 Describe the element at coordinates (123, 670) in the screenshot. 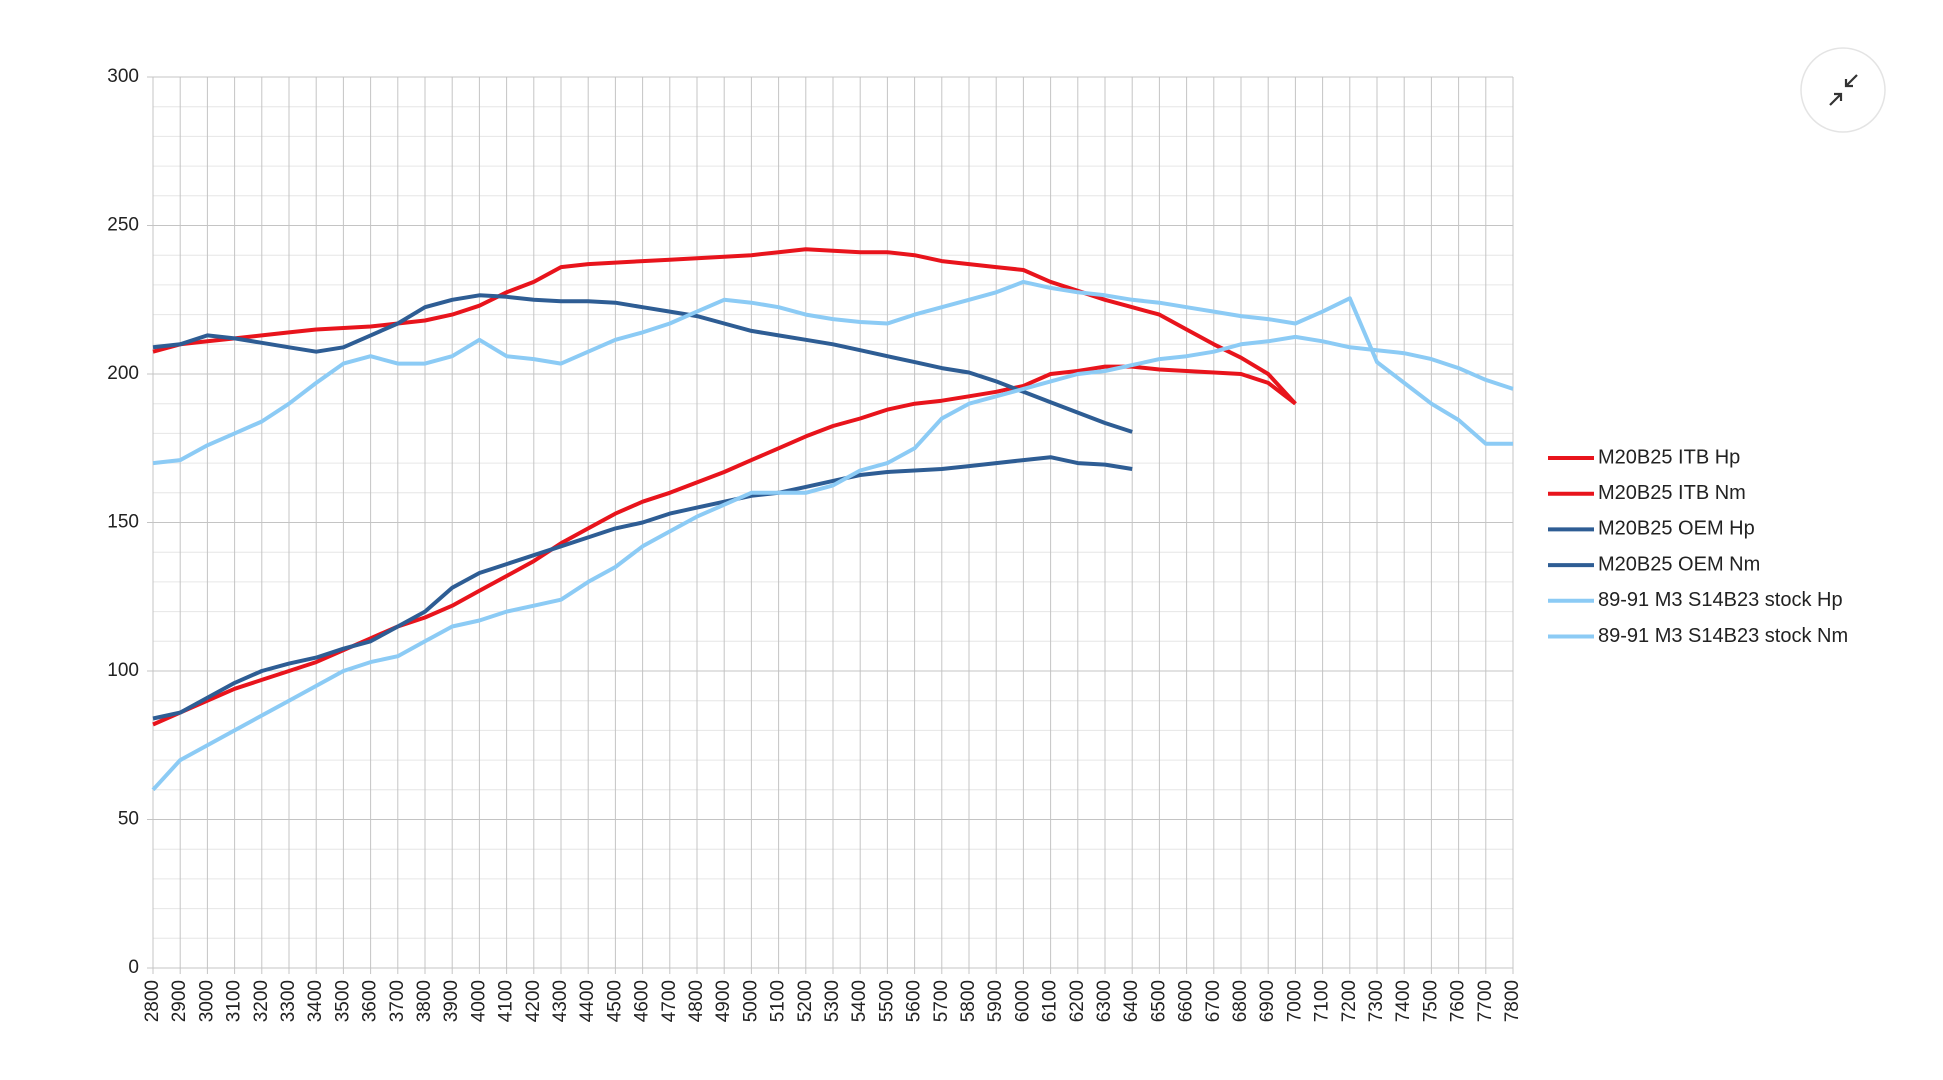

I see `y-tick-label: 100` at that location.